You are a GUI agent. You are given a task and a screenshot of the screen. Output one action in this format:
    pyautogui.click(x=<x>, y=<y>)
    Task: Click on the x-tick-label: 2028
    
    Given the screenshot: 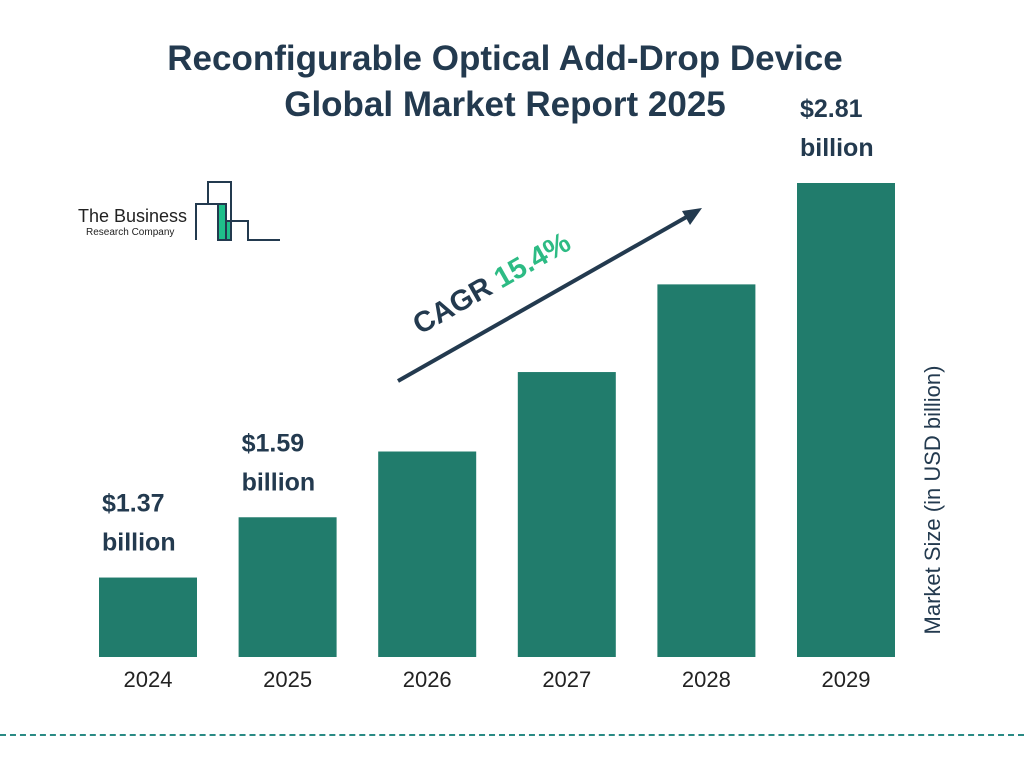 What is the action you would take?
    pyautogui.click(x=706, y=679)
    